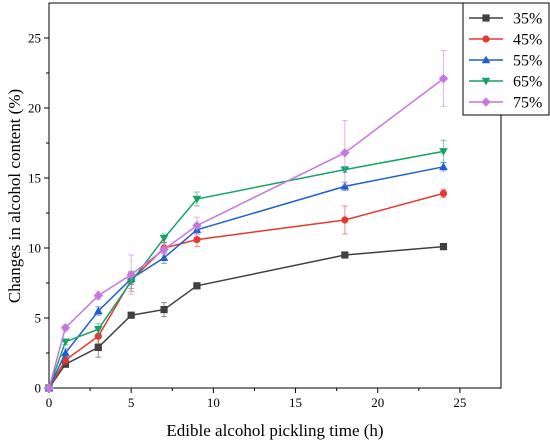 This screenshot has height=444, width=550. Describe the element at coordinates (274, 430) in the screenshot. I see `x-axis-title: Edible alcohol pickling time (h)` at that location.